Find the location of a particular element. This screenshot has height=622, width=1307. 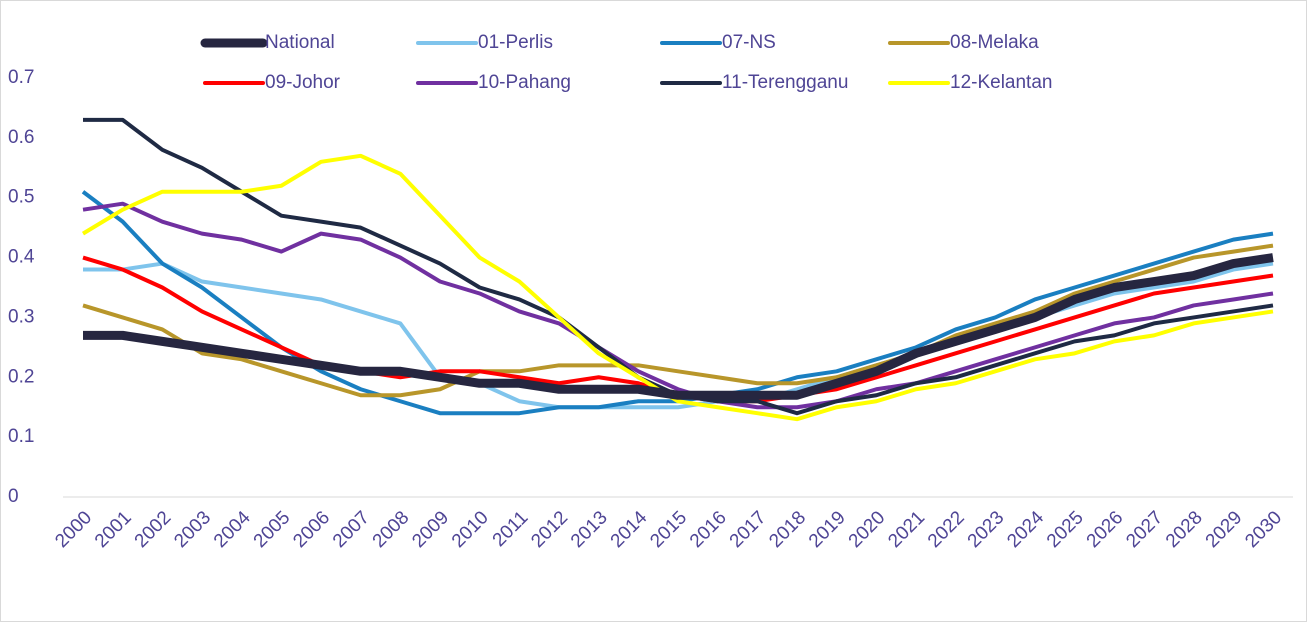

y-tick-label: 0 is located at coordinates (13, 496).